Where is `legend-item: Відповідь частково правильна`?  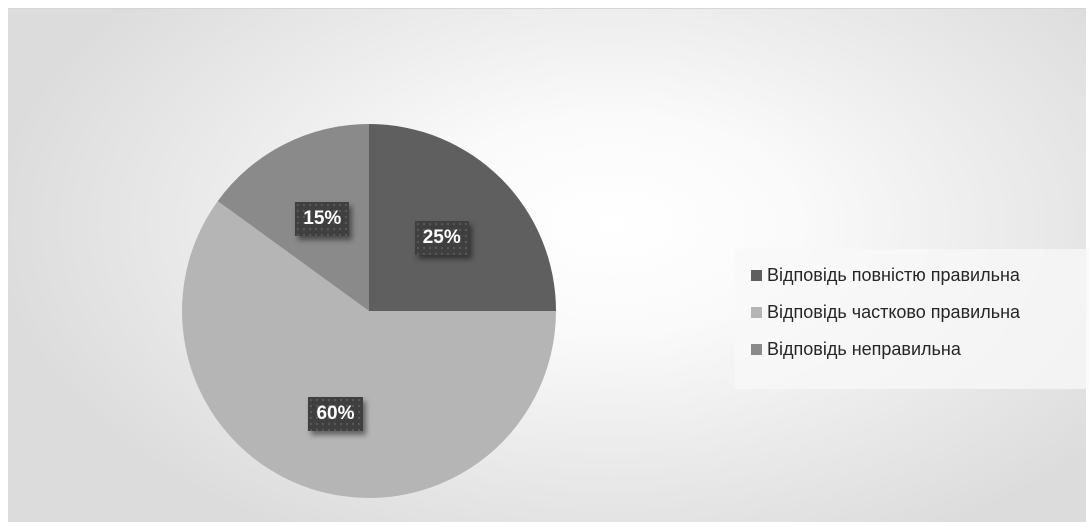 legend-item: Відповідь частково правильна is located at coordinates (920, 312).